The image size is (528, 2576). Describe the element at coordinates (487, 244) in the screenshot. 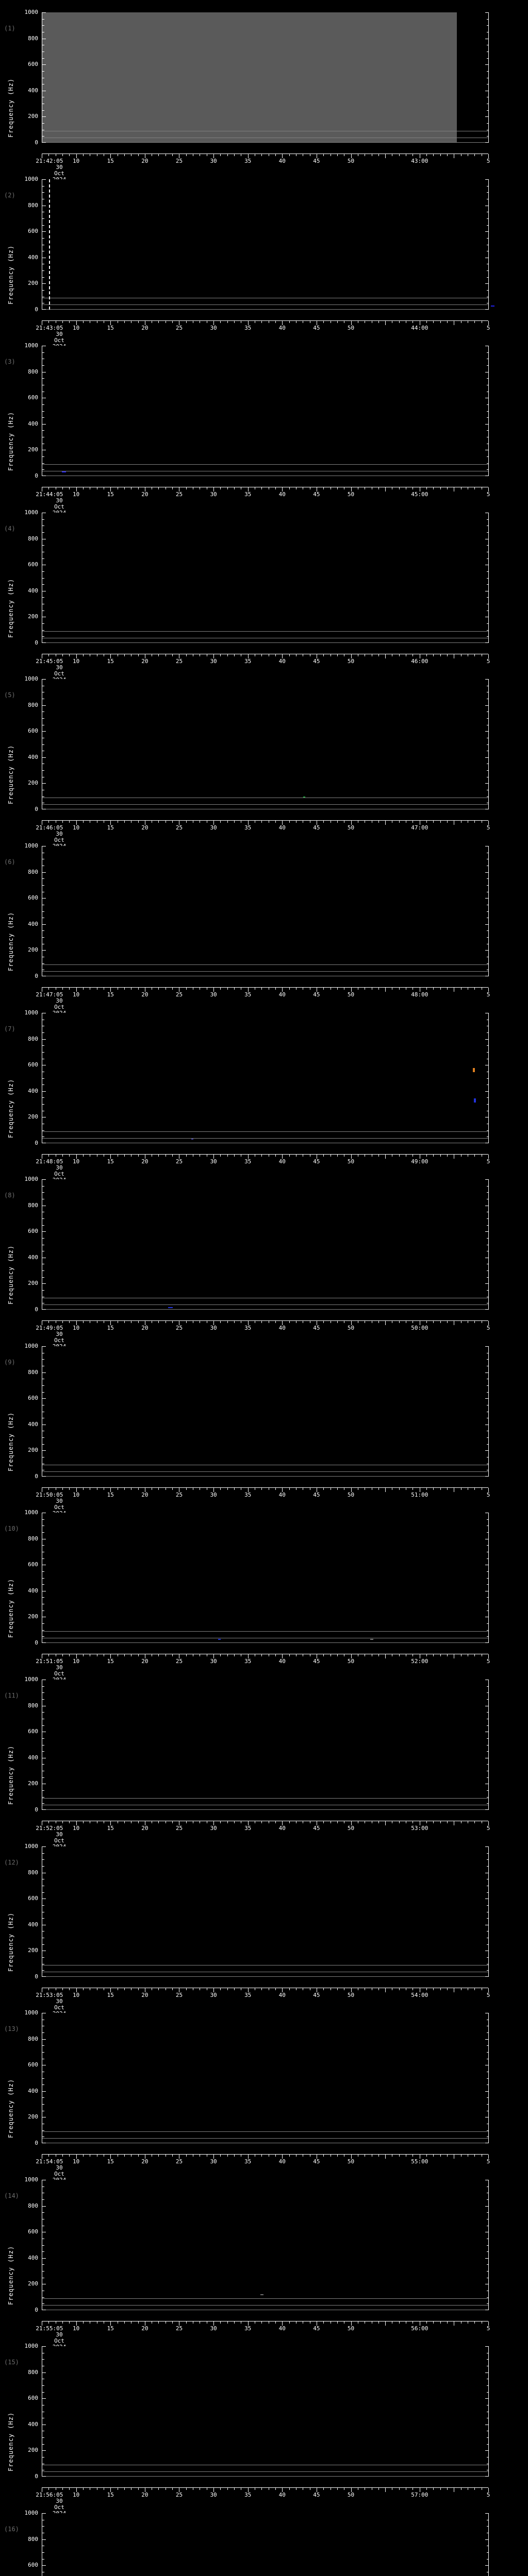

I see `y-axis-right` at that location.